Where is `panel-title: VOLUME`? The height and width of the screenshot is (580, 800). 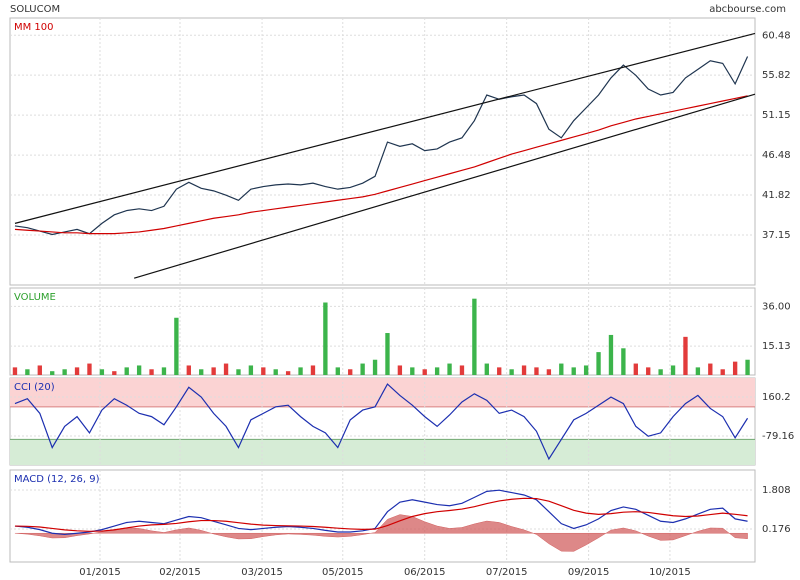
panel-title: VOLUME is located at coordinates (35, 297).